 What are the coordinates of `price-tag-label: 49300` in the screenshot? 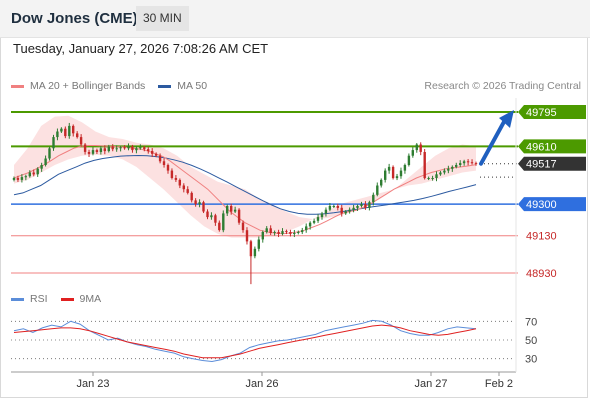 It's located at (541, 205).